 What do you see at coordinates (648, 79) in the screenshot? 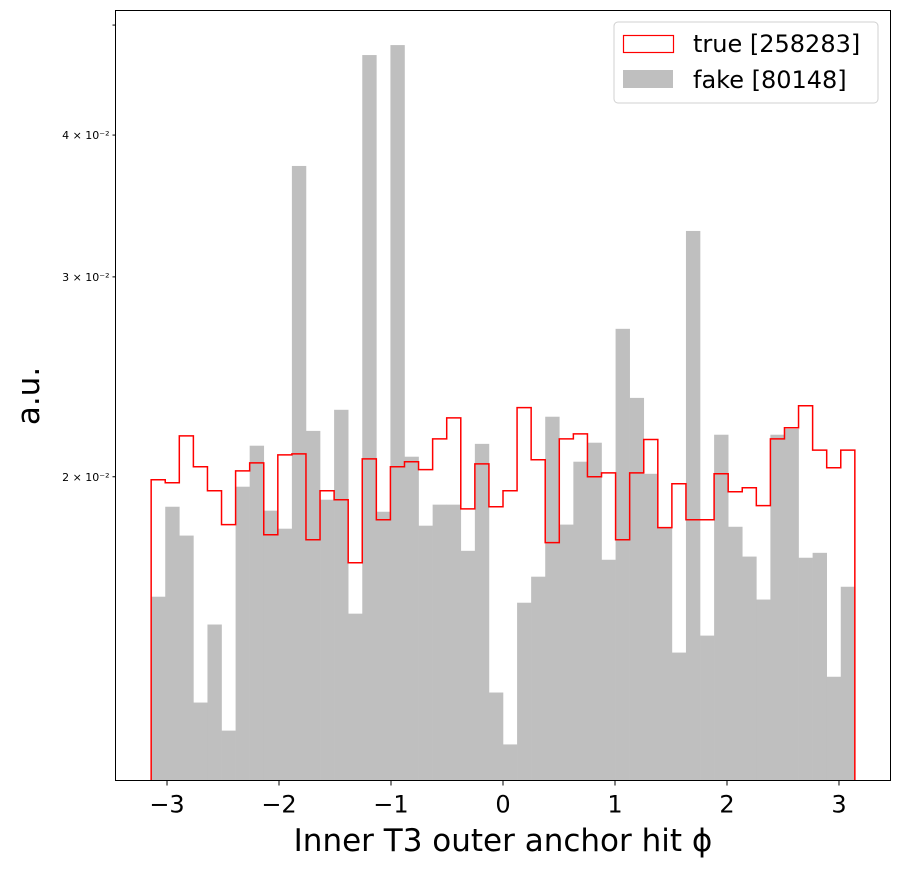
I see `legend-fake-swatch` at bounding box center [648, 79].